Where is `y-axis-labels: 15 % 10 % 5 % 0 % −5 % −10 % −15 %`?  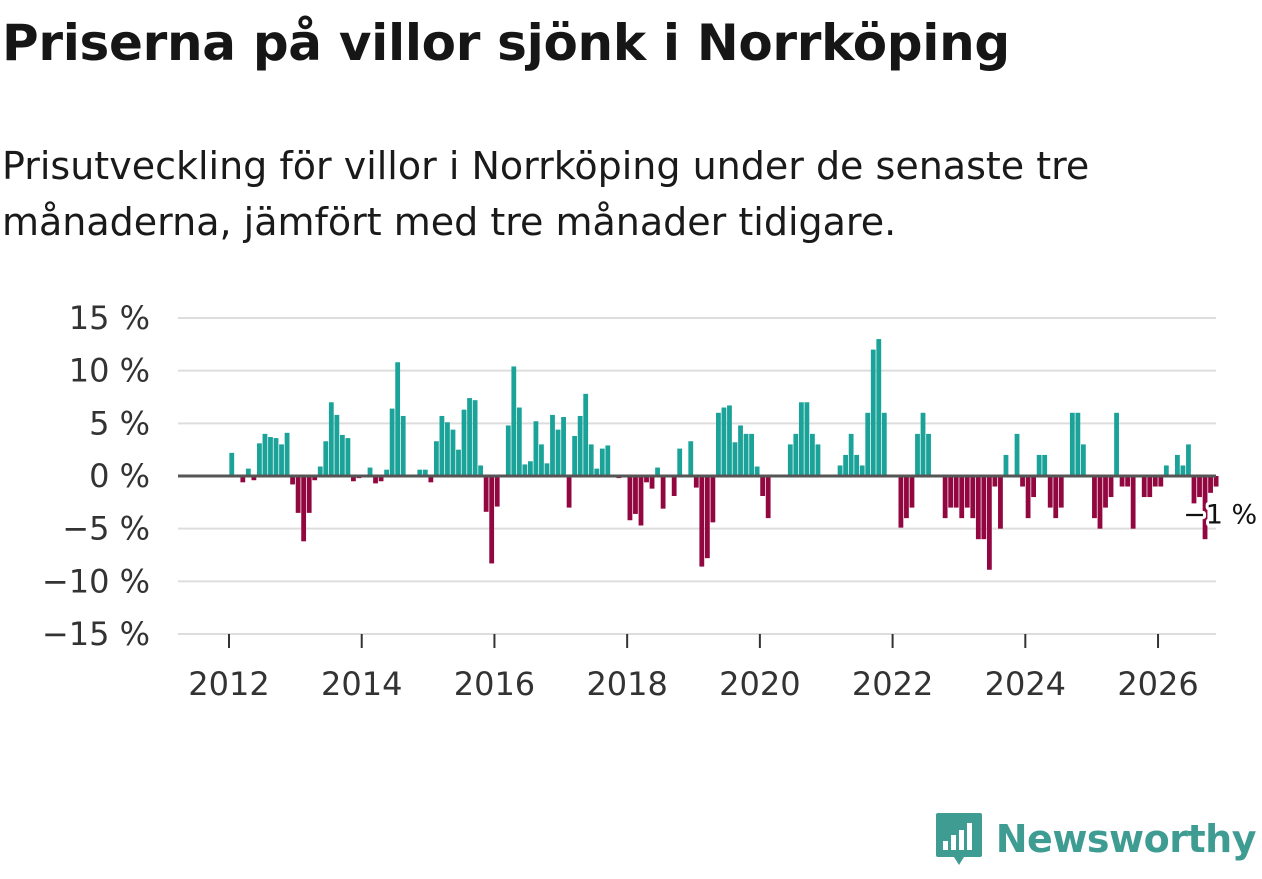 y-axis-labels: 15 % 10 % 5 % 0 % −5 % −10 % −15 % is located at coordinates (96, 476).